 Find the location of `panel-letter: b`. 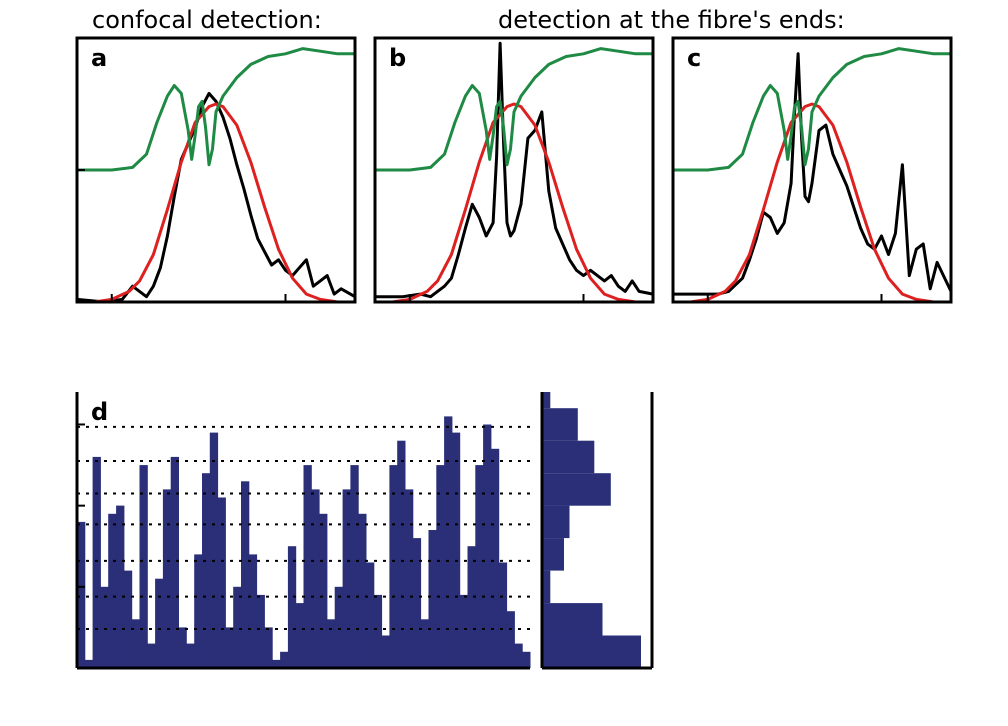

panel-letter: b is located at coordinates (397, 58).